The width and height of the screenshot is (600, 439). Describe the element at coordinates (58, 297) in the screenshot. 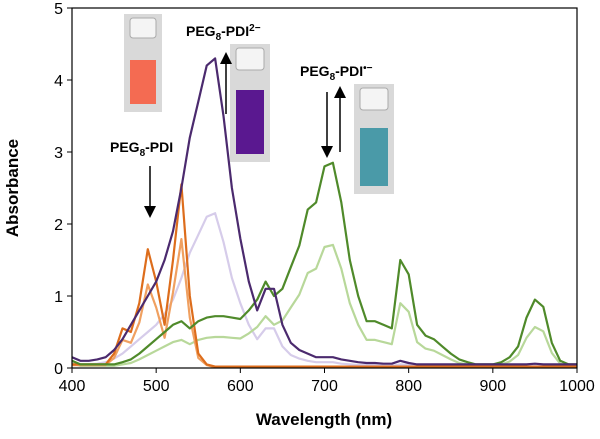

I see `y-tick-label: 1` at that location.